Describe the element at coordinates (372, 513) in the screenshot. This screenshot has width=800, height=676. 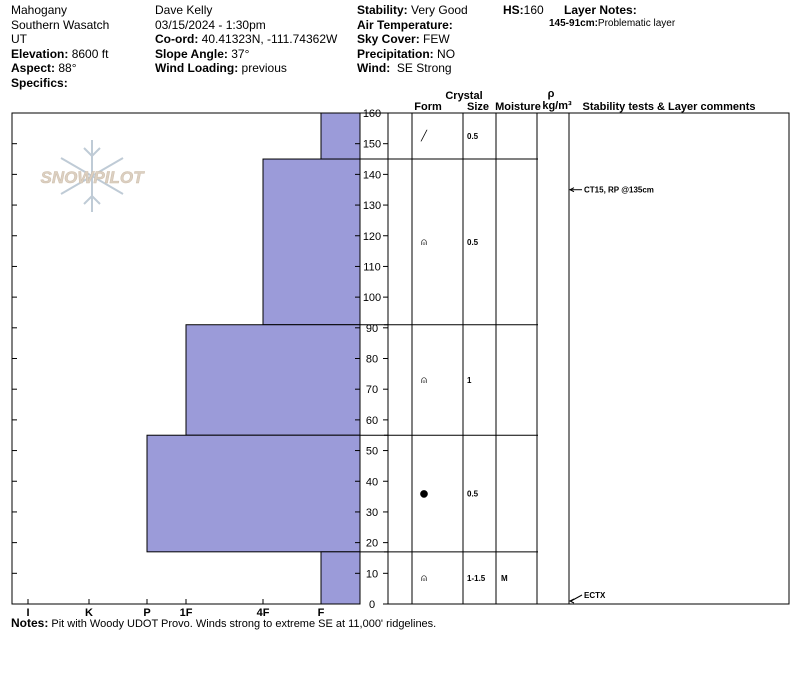
I see `height-tick-label: 30` at that location.